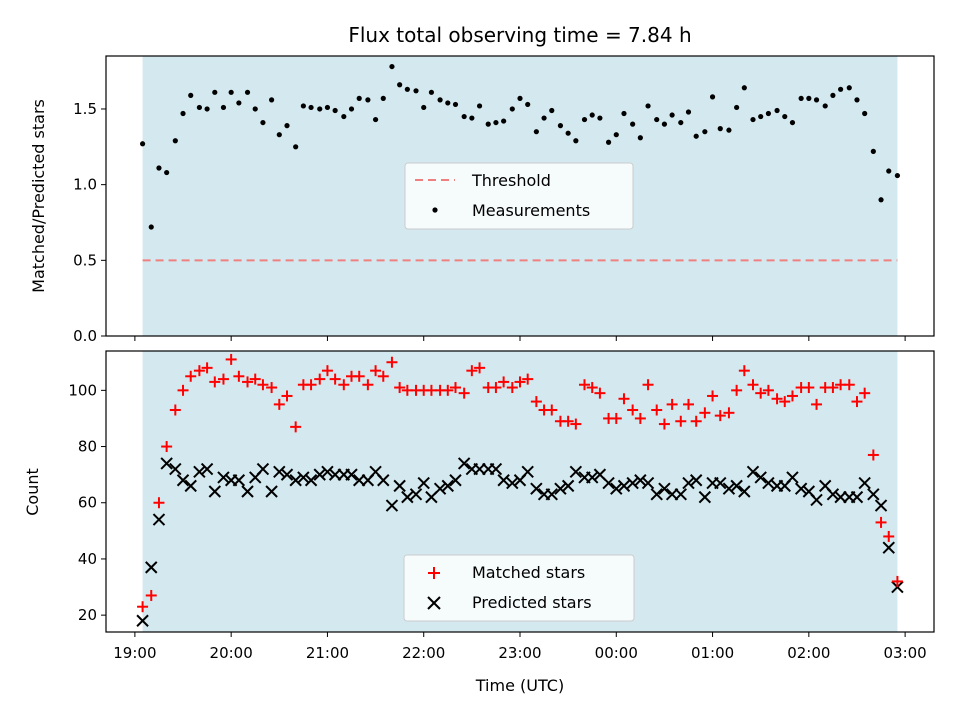 The height and width of the screenshot is (720, 960). What do you see at coordinates (38, 196) in the screenshot?
I see `top-ylabel: Matched/Predicted stars` at bounding box center [38, 196].